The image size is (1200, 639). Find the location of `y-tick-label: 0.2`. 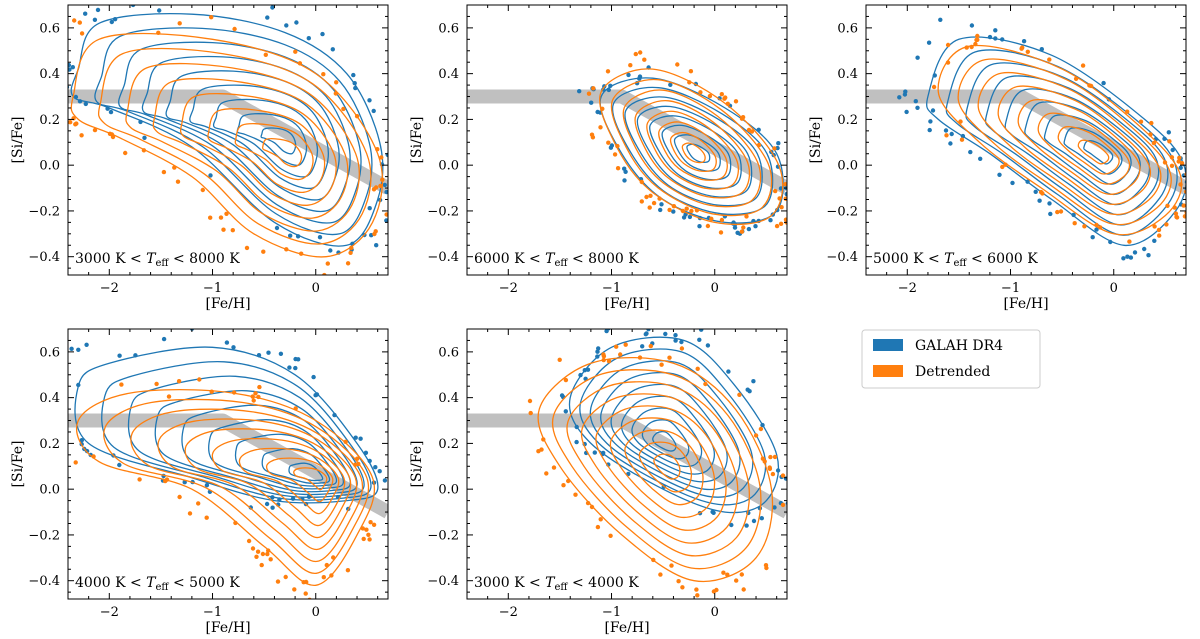

y-tick-label: 0.2 is located at coordinates (448, 120).